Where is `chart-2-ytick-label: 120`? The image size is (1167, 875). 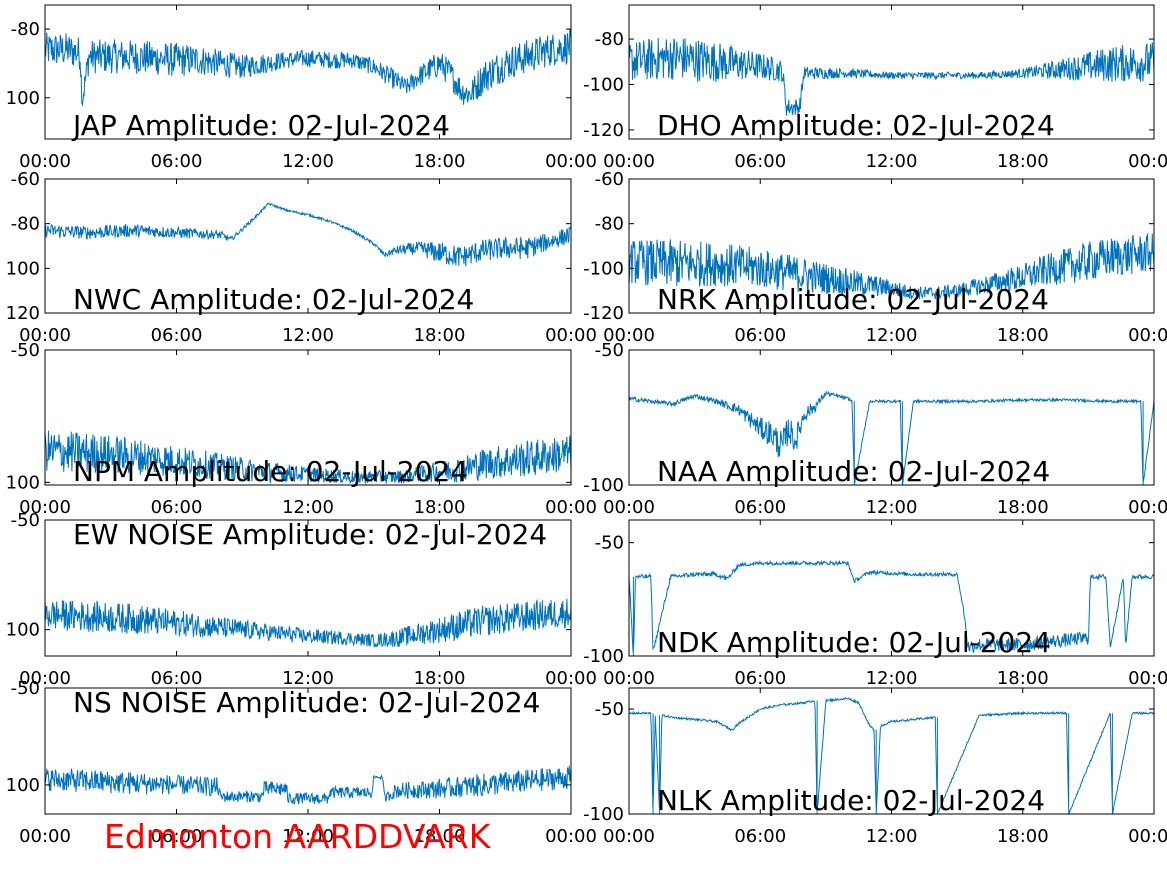 chart-2-ytick-label: 120 is located at coordinates (23, 313).